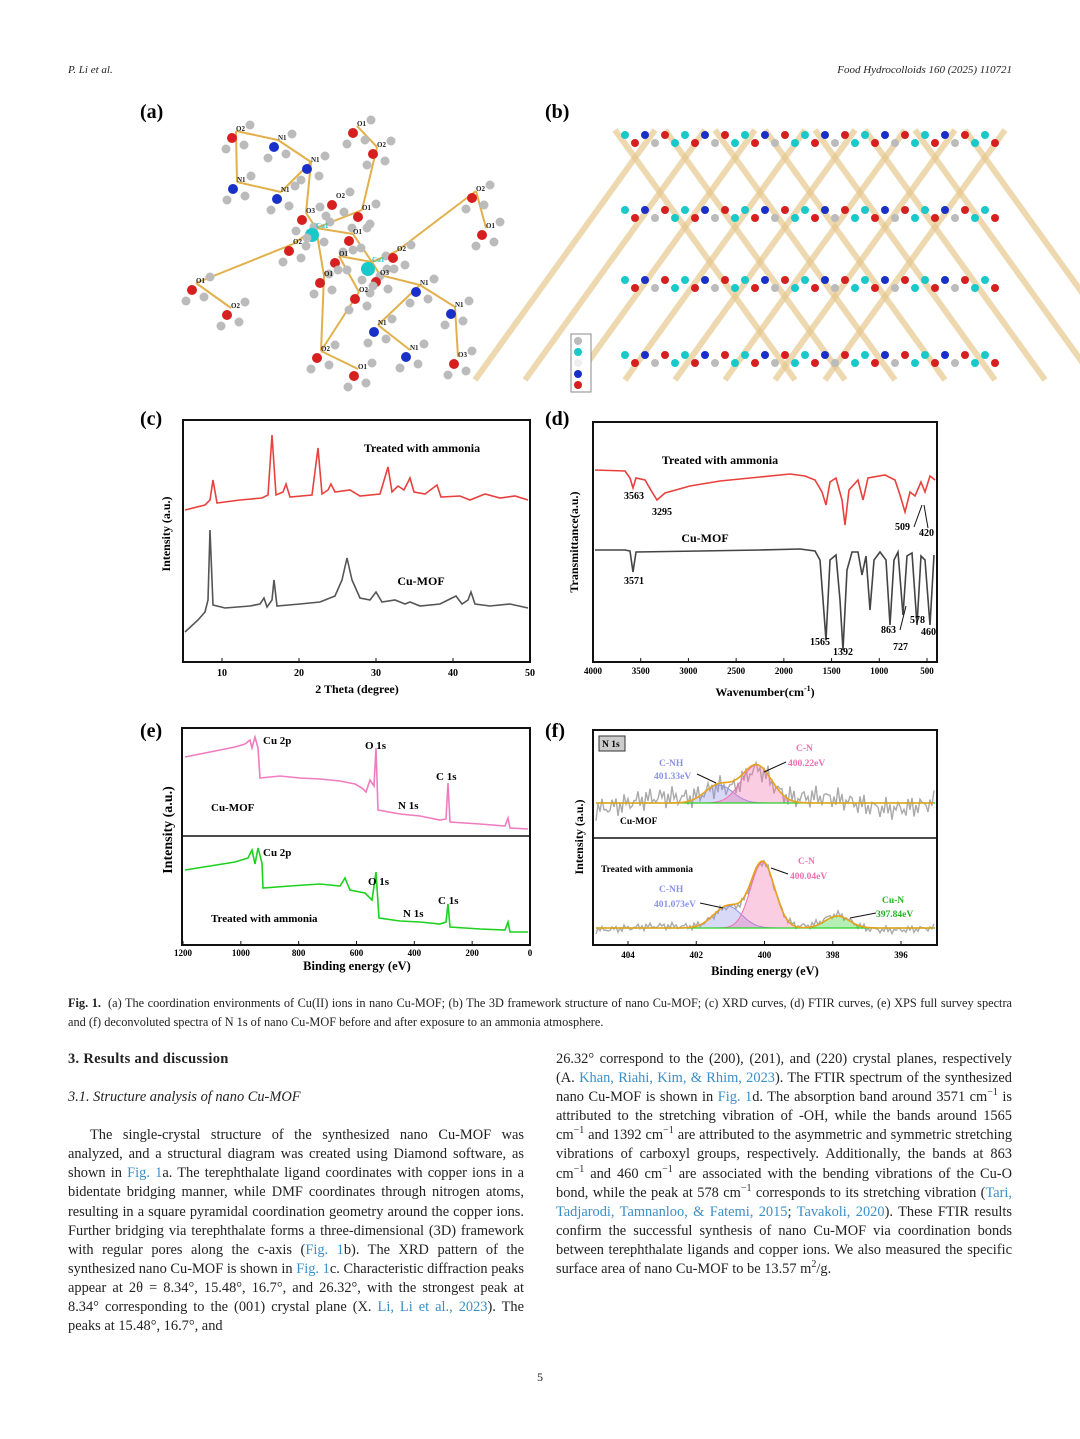 This screenshot has width=1080, height=1439. Describe the element at coordinates (579, 1169) in the screenshot. I see `superscript: −1` at that location.